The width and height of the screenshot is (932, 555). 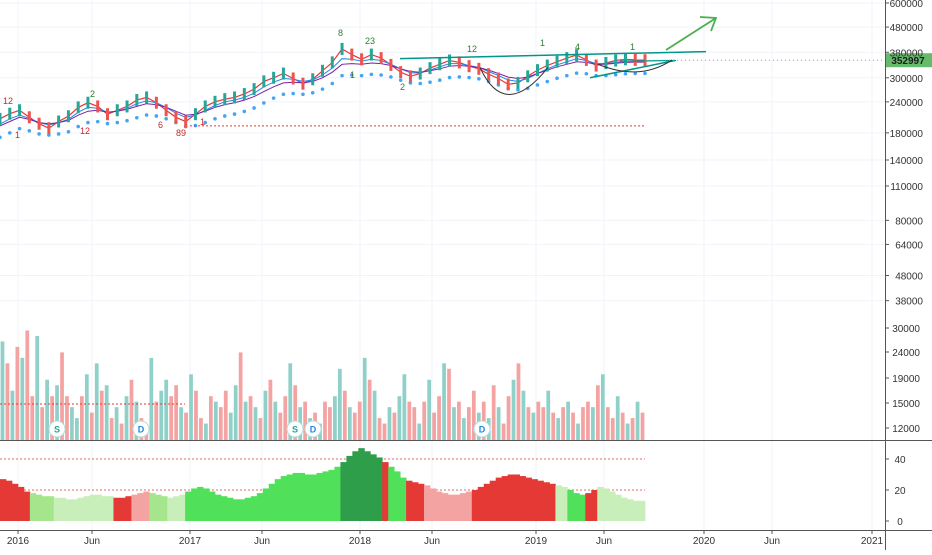 I want to click on time-tick-label: 2019, so click(x=536, y=541).